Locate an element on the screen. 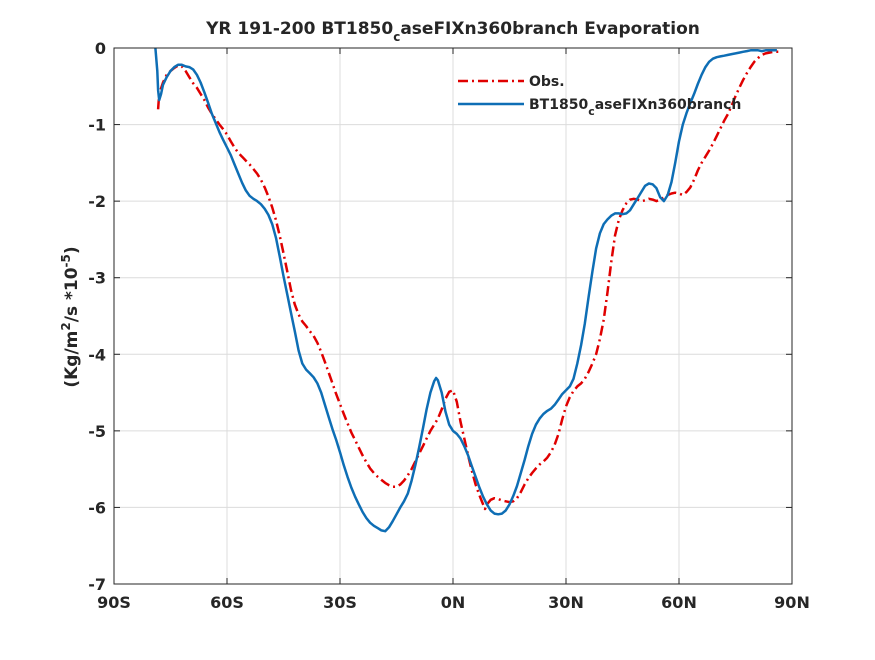 The height and width of the screenshot is (660, 875). y-tick-label: -5 is located at coordinates (97, 431).